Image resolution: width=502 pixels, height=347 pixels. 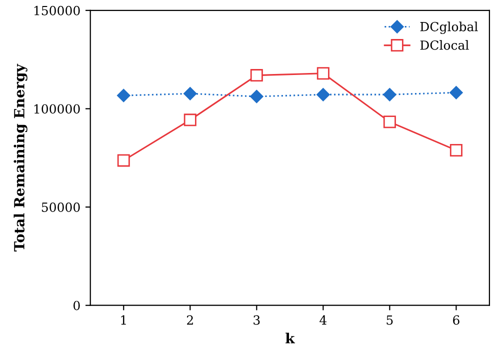 What do you see at coordinates (389, 320) in the screenshot?
I see `x-tick-label: 5` at bounding box center [389, 320].